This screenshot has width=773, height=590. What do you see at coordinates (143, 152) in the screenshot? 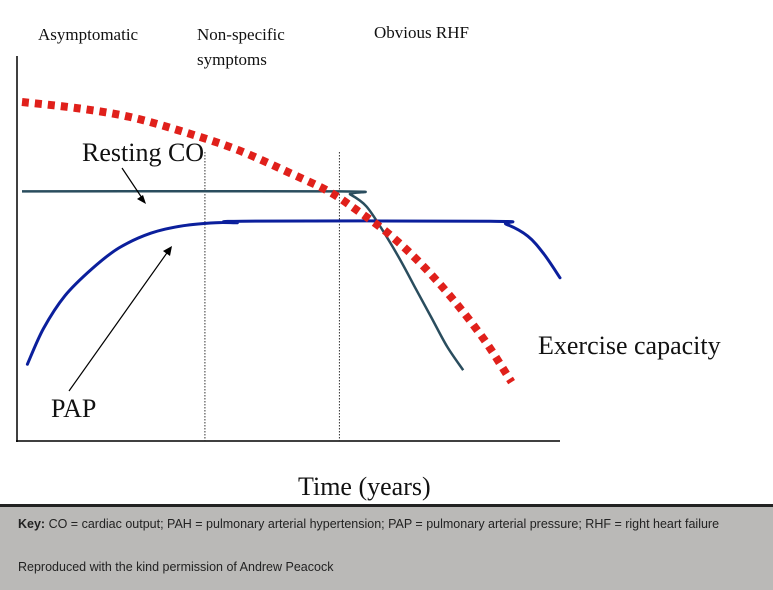
I see `resting-co-label: Resting CO` at bounding box center [143, 152].